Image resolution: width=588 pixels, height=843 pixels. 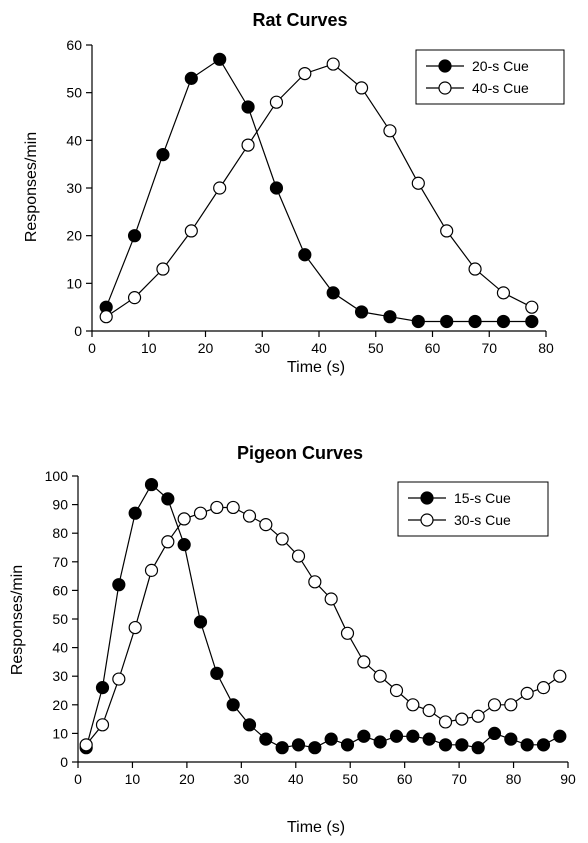 I want to click on rat-y-tick-label: 30, so click(x=74, y=188).